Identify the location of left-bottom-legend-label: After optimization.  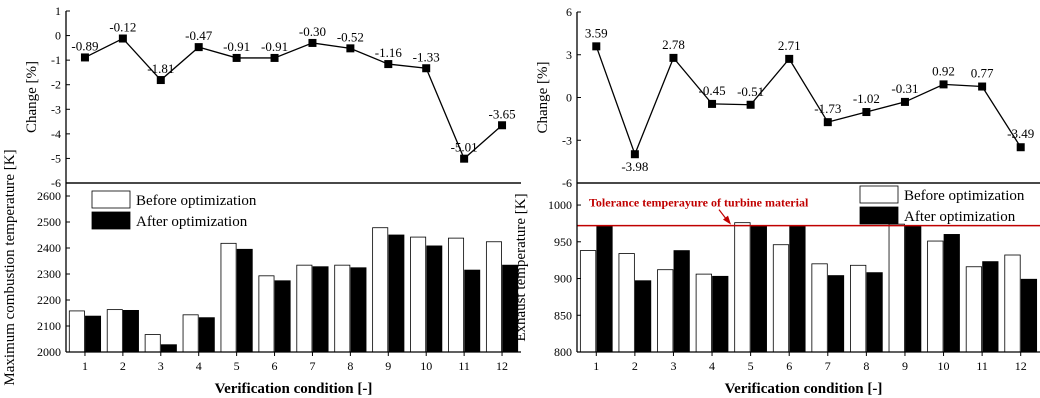
(192, 222).